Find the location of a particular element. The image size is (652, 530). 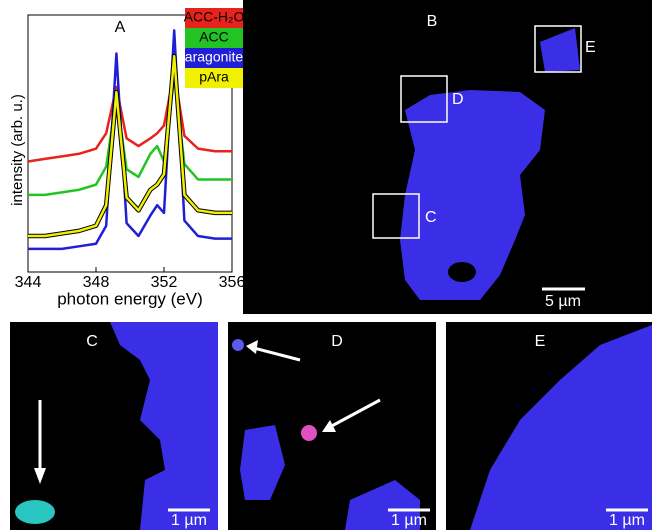

x-axis-label: photon energy (eV) is located at coordinates (130, 298).